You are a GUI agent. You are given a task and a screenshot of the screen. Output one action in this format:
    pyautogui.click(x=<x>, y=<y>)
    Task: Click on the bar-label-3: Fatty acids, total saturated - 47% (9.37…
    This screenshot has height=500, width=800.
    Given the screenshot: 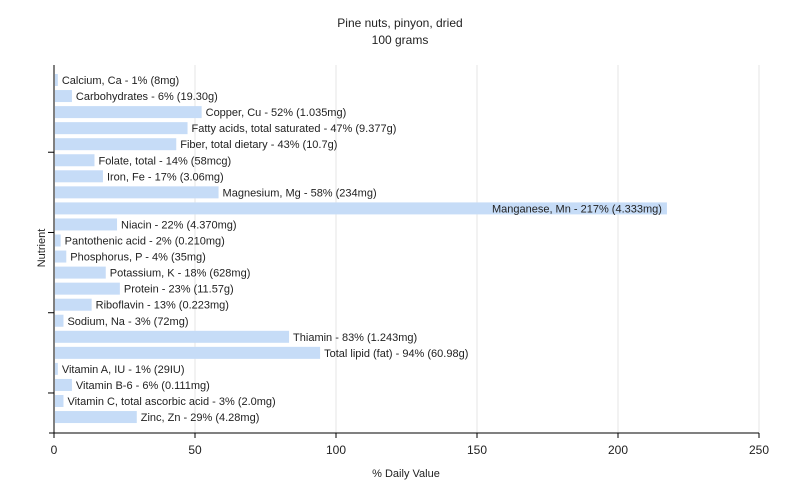 What is the action you would take?
    pyautogui.click(x=294, y=129)
    